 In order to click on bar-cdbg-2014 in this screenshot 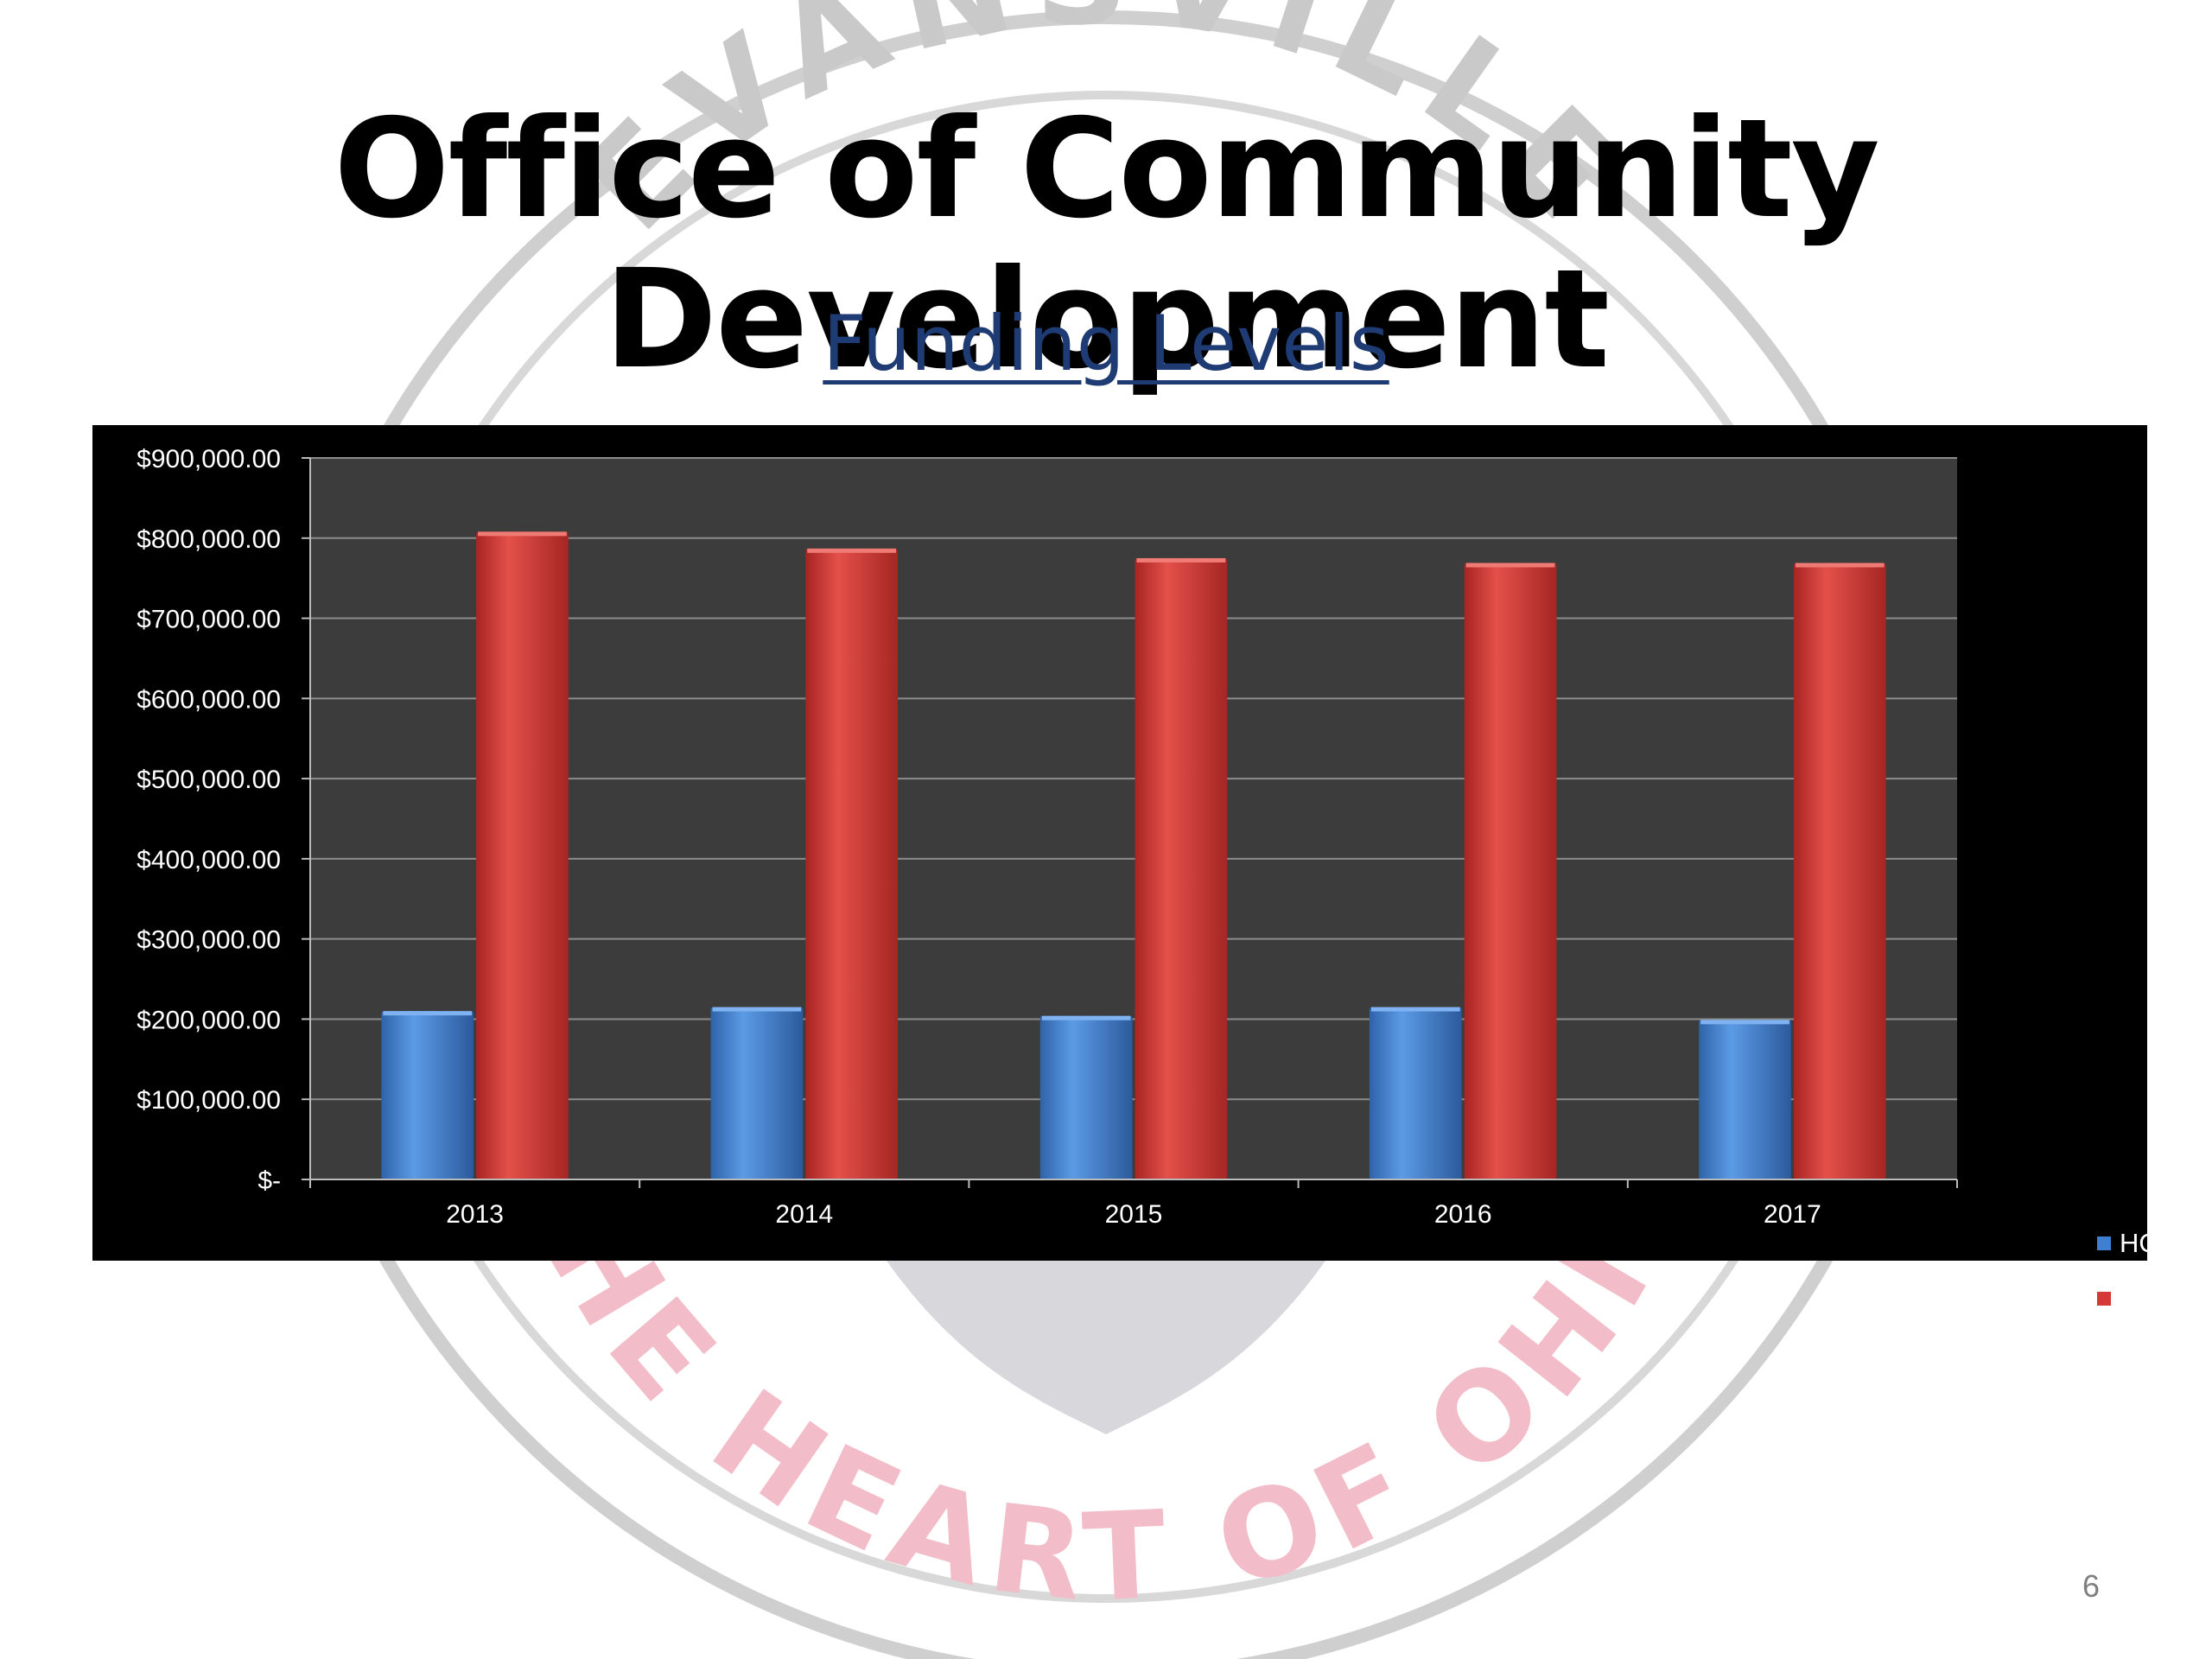, I will do `click(852, 863)`.